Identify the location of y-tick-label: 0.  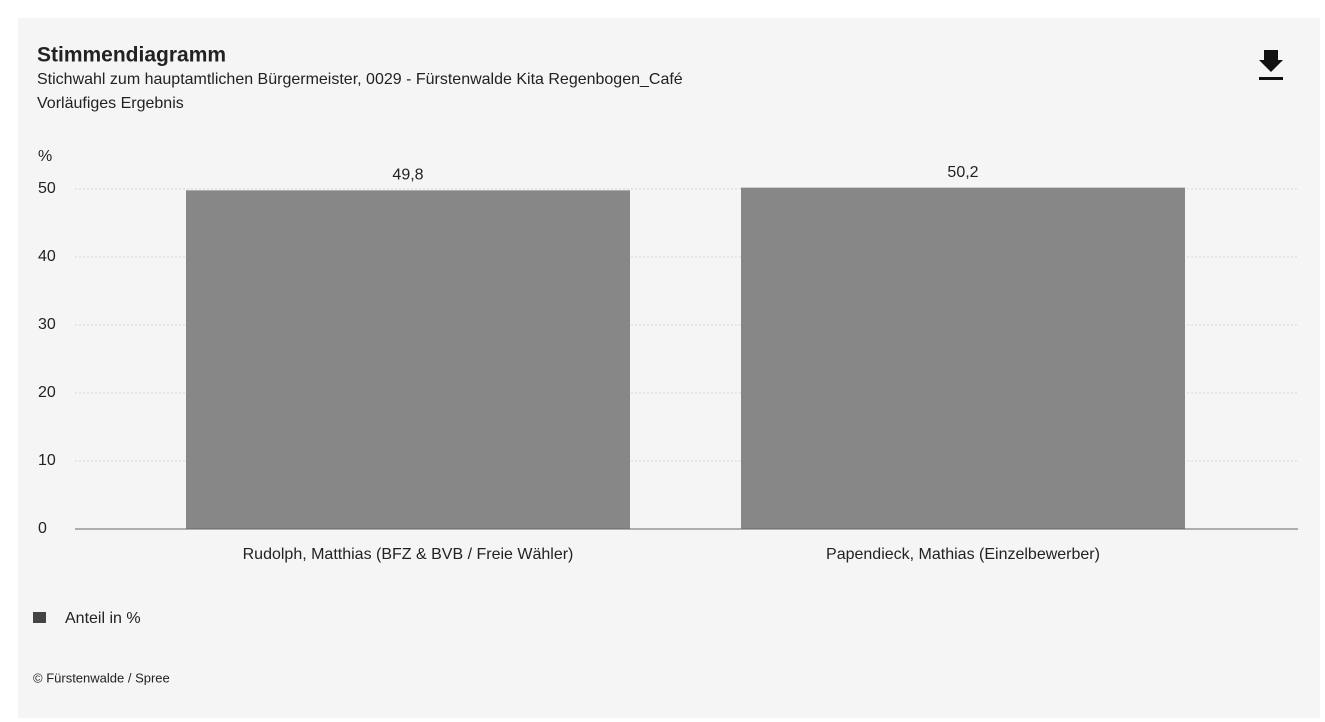
(42, 528).